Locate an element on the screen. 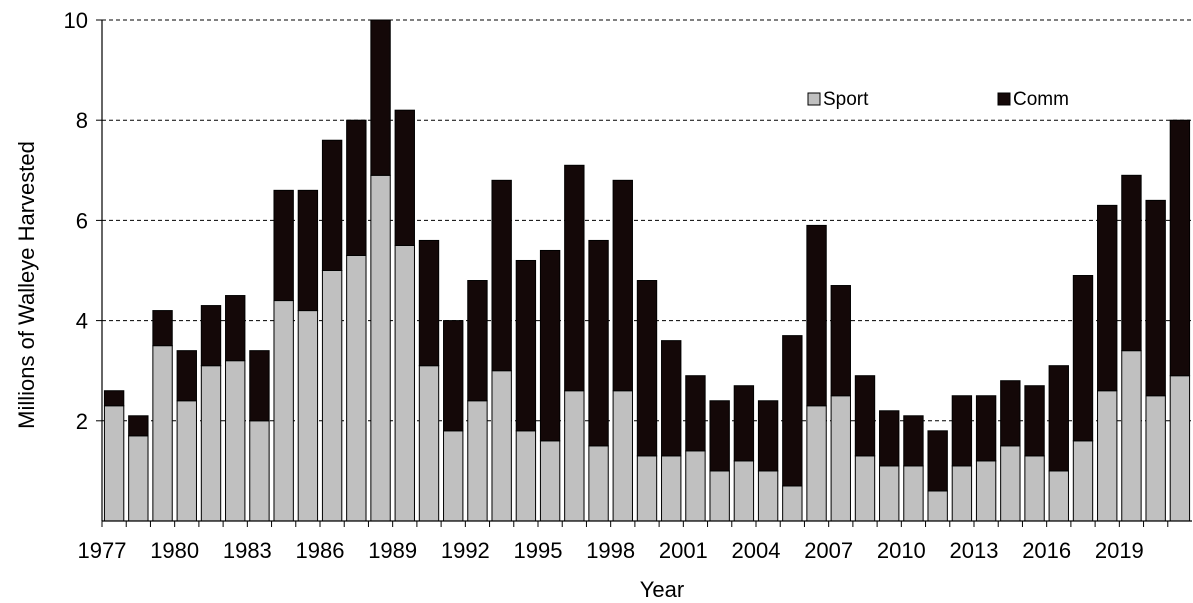  bar-sport-1998 is located at coordinates (622, 456).